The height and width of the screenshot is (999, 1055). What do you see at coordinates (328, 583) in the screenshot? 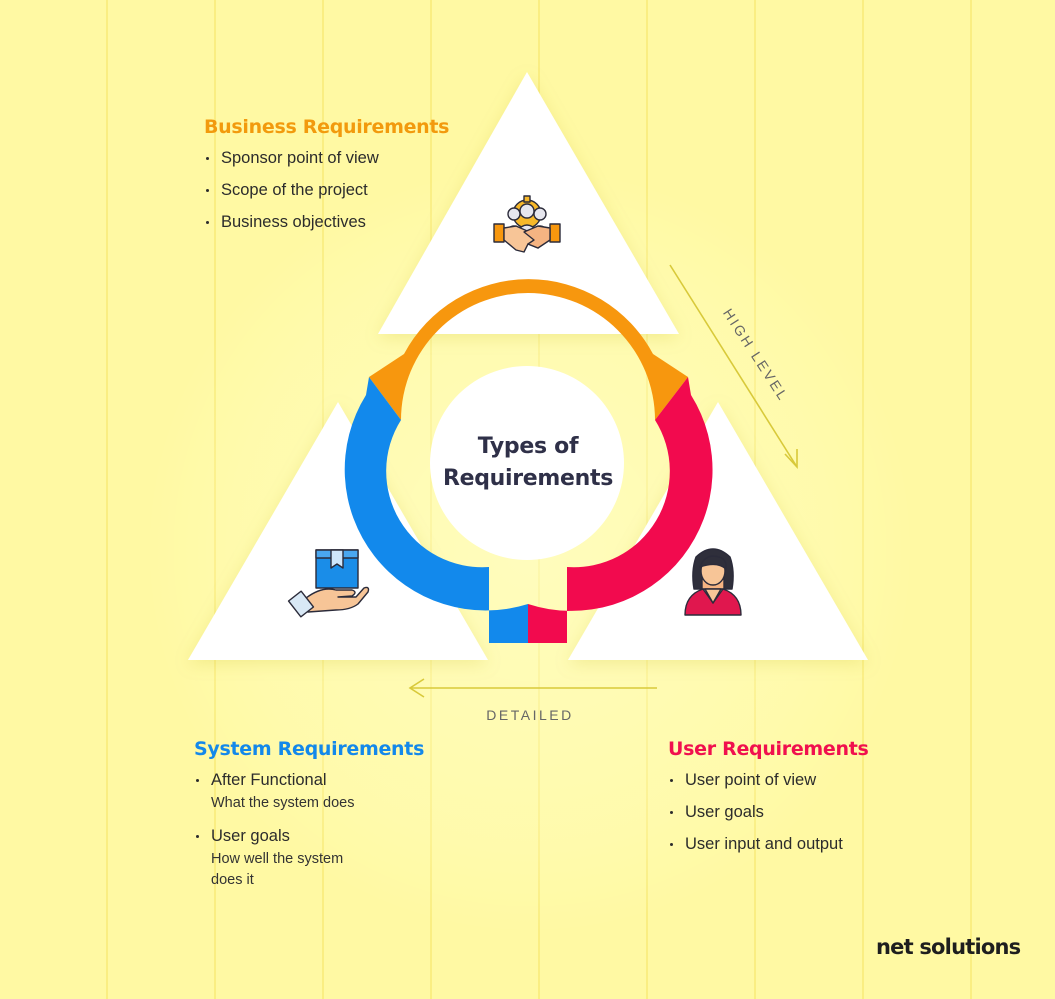
I see `hand-holding-box-icon` at bounding box center [328, 583].